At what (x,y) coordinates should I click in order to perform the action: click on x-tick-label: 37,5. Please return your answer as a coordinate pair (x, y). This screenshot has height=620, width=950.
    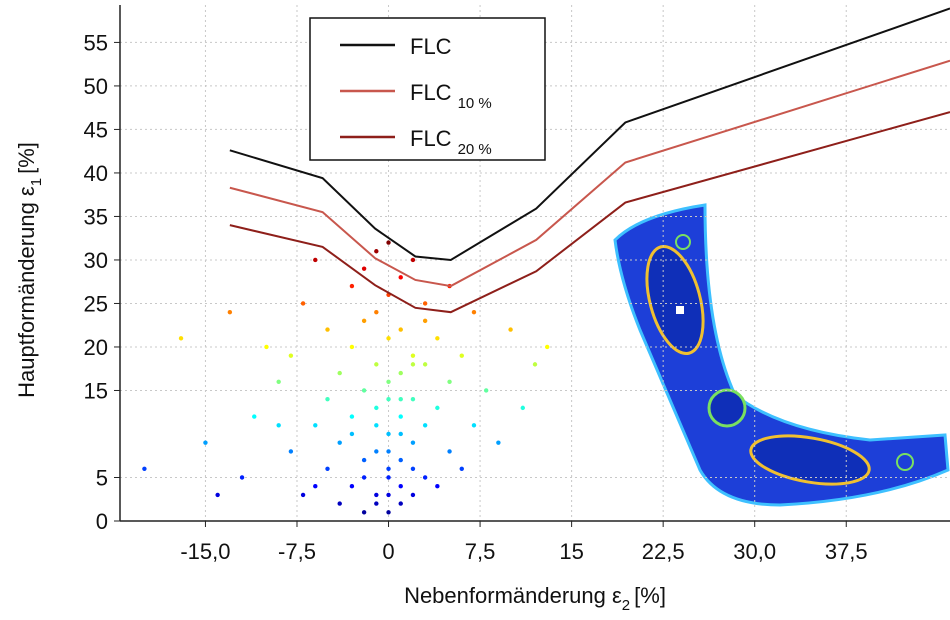
    Looking at the image, I should click on (846, 551).